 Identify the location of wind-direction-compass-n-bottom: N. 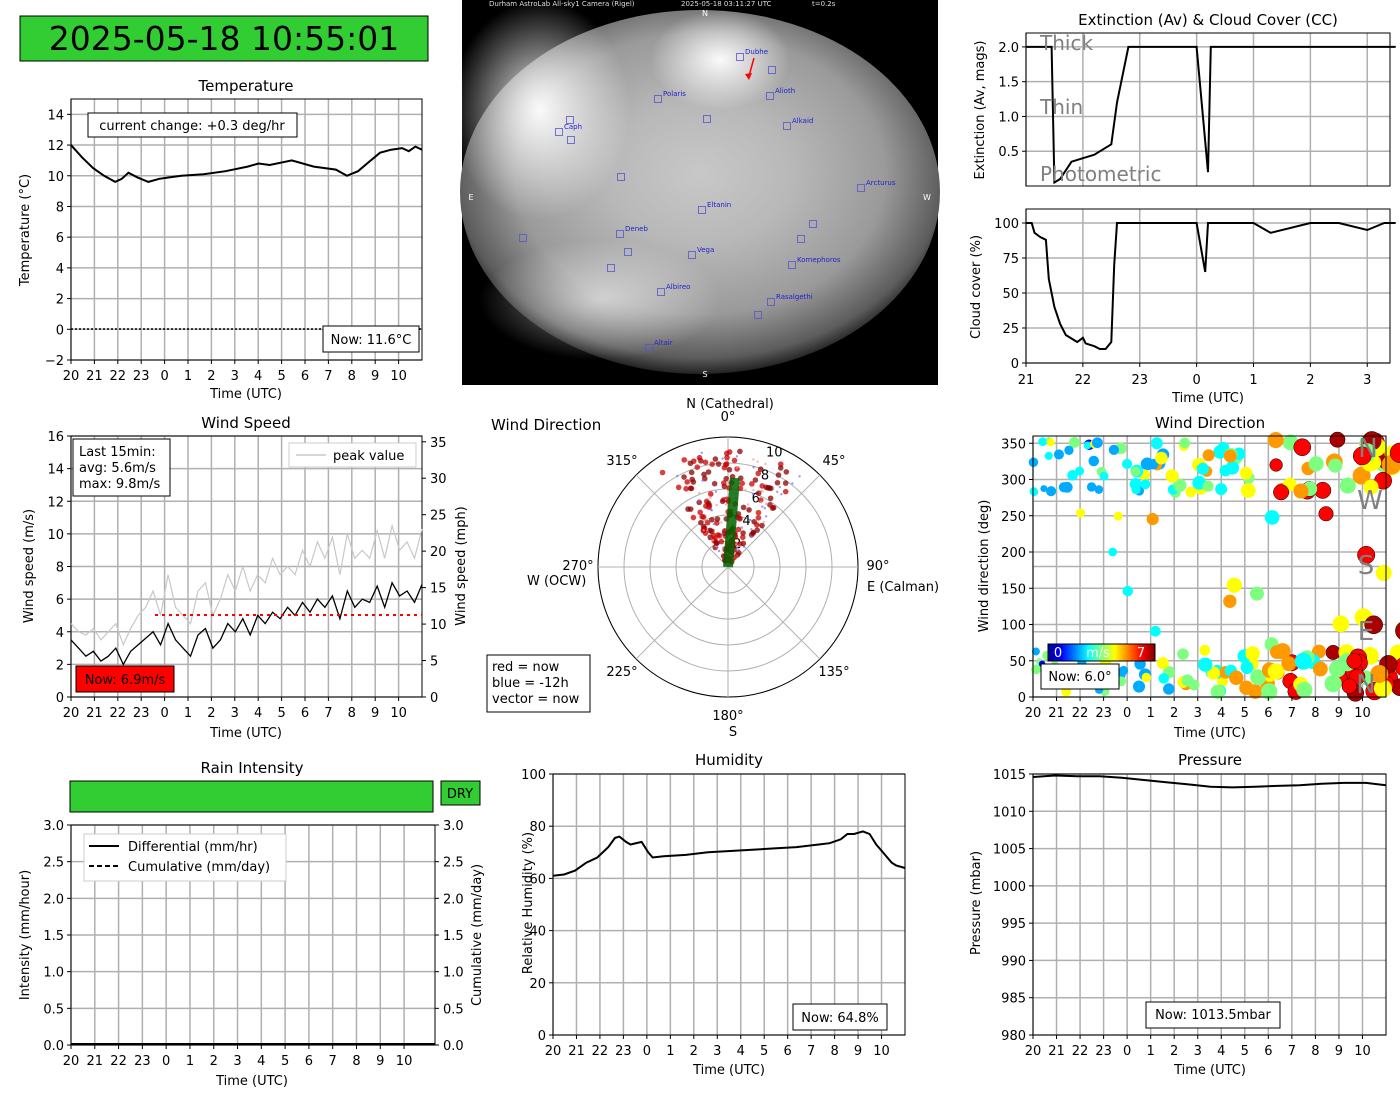
(1365, 685).